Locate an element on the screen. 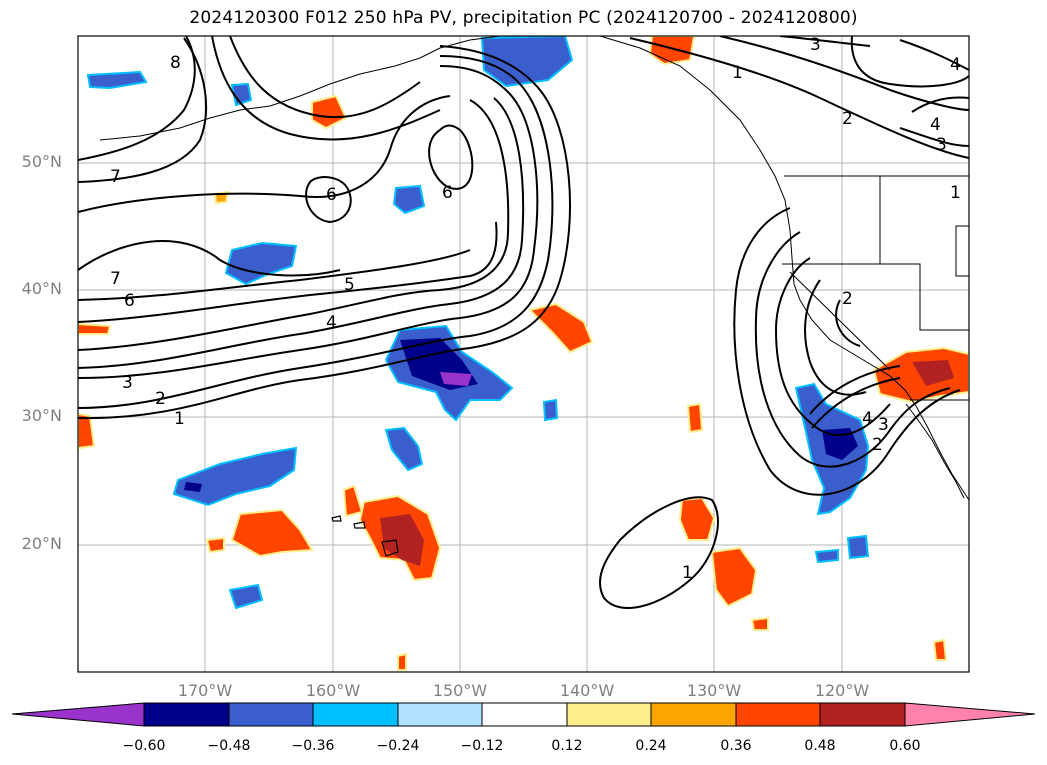  colorbar-tick-label: −0.36 is located at coordinates (313, 746).